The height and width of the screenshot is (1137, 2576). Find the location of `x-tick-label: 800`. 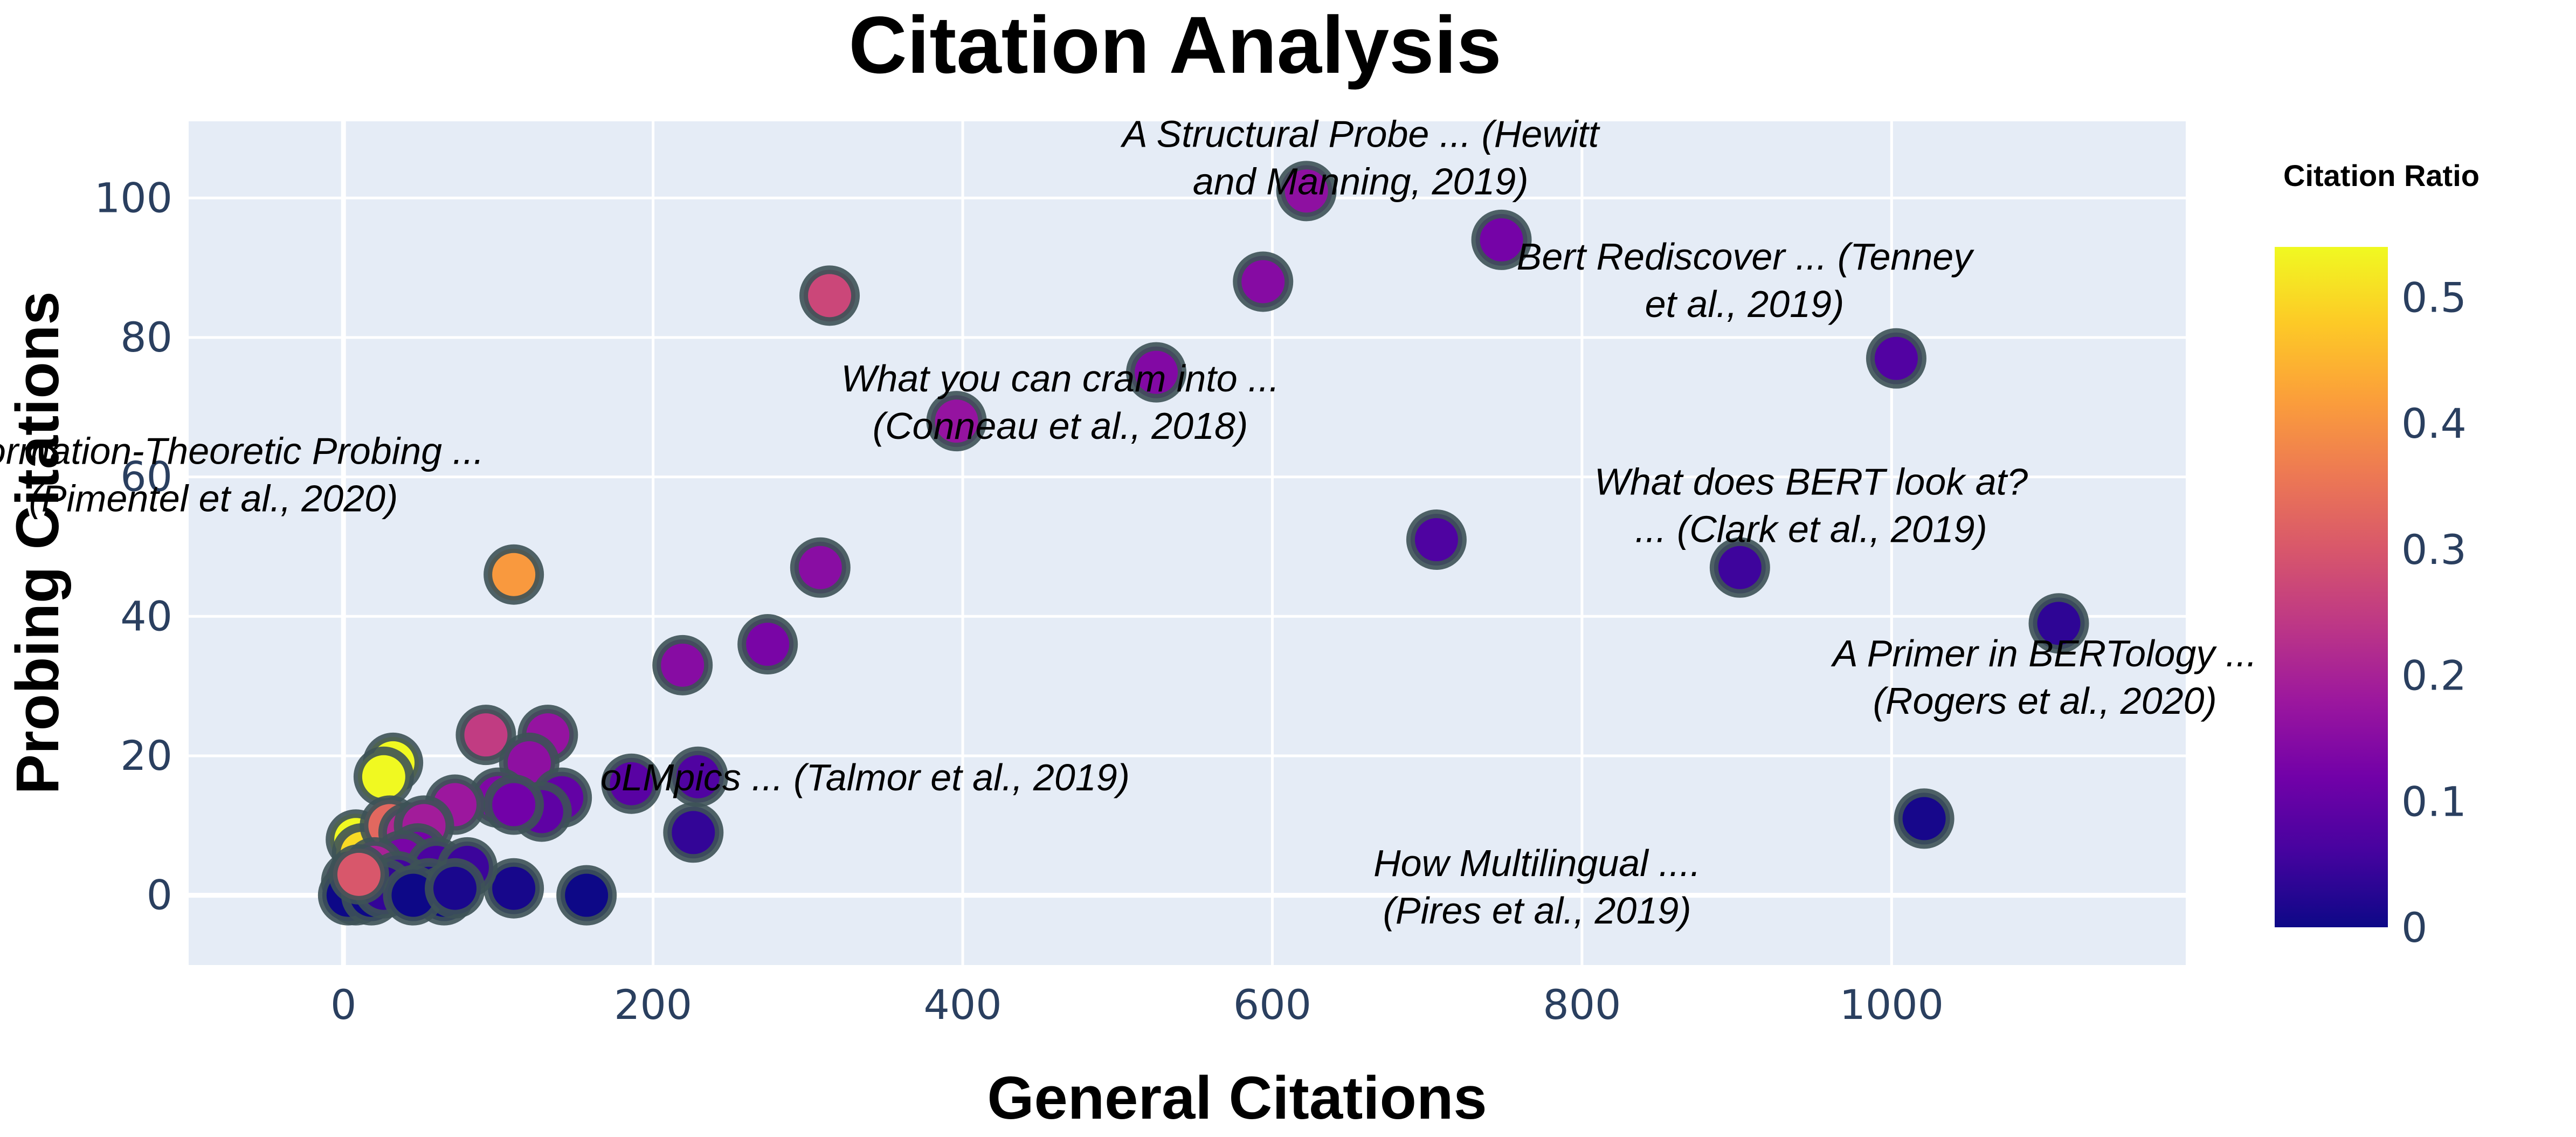

x-tick-label: 800 is located at coordinates (1582, 1005).